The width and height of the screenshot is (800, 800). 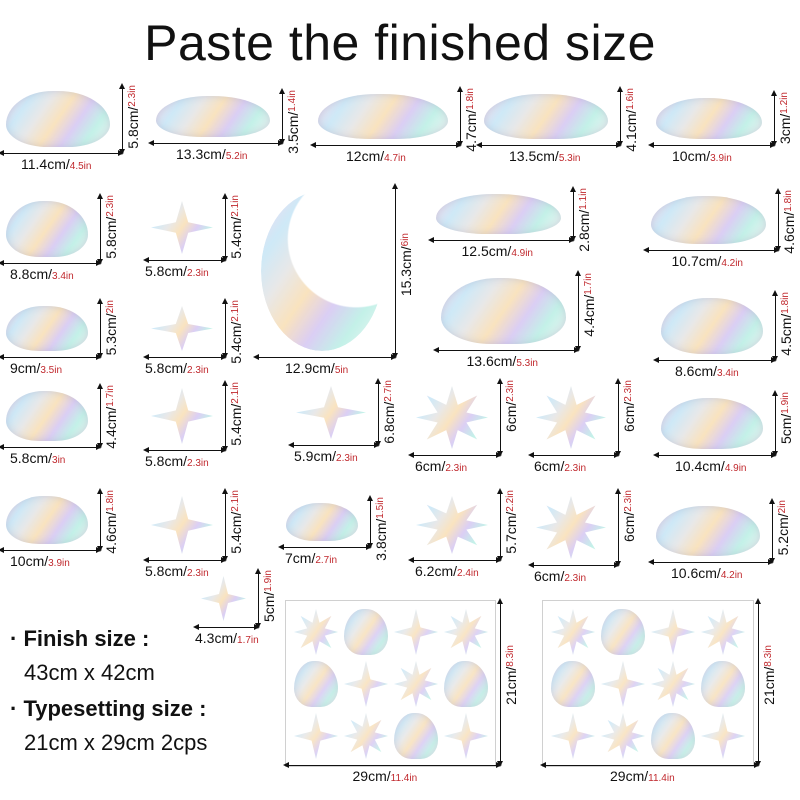 I want to click on sticker-item: 4.3cm/1.7in 5cm/1.9in, so click(x=235, y=607).